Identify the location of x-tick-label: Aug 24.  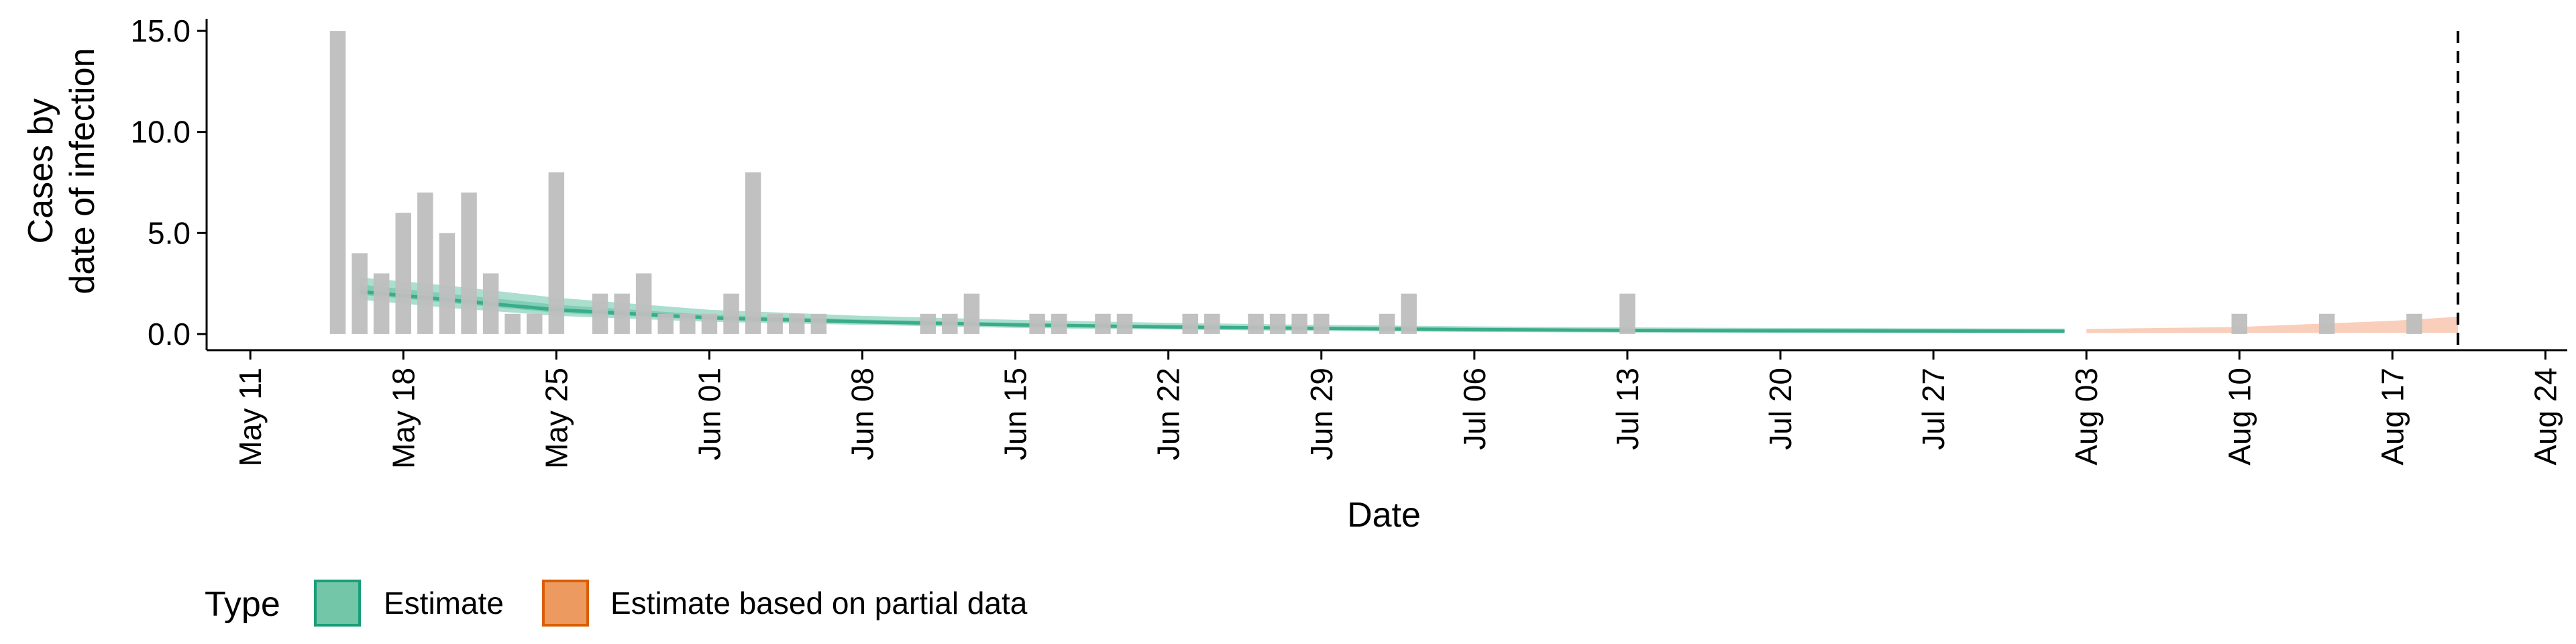
(2545, 417).